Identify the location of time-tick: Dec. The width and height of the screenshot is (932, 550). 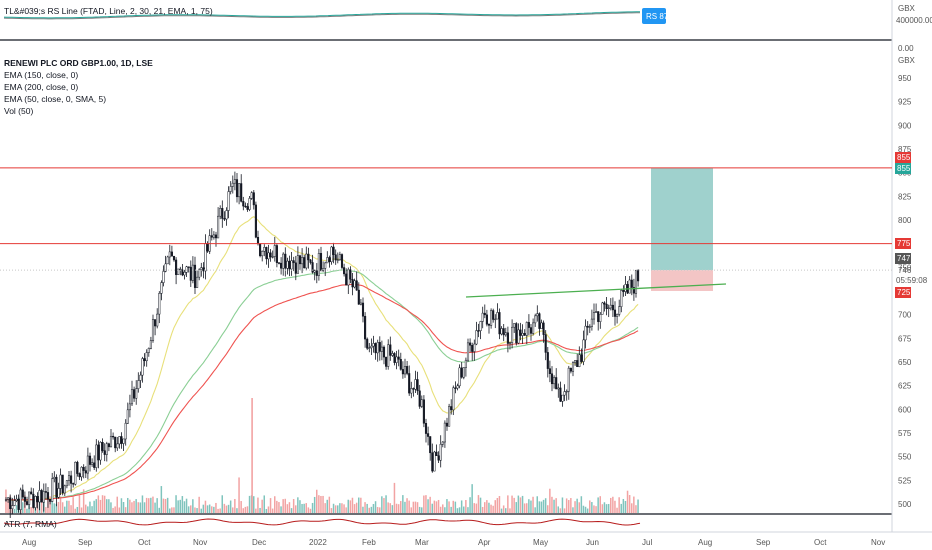
(259, 542).